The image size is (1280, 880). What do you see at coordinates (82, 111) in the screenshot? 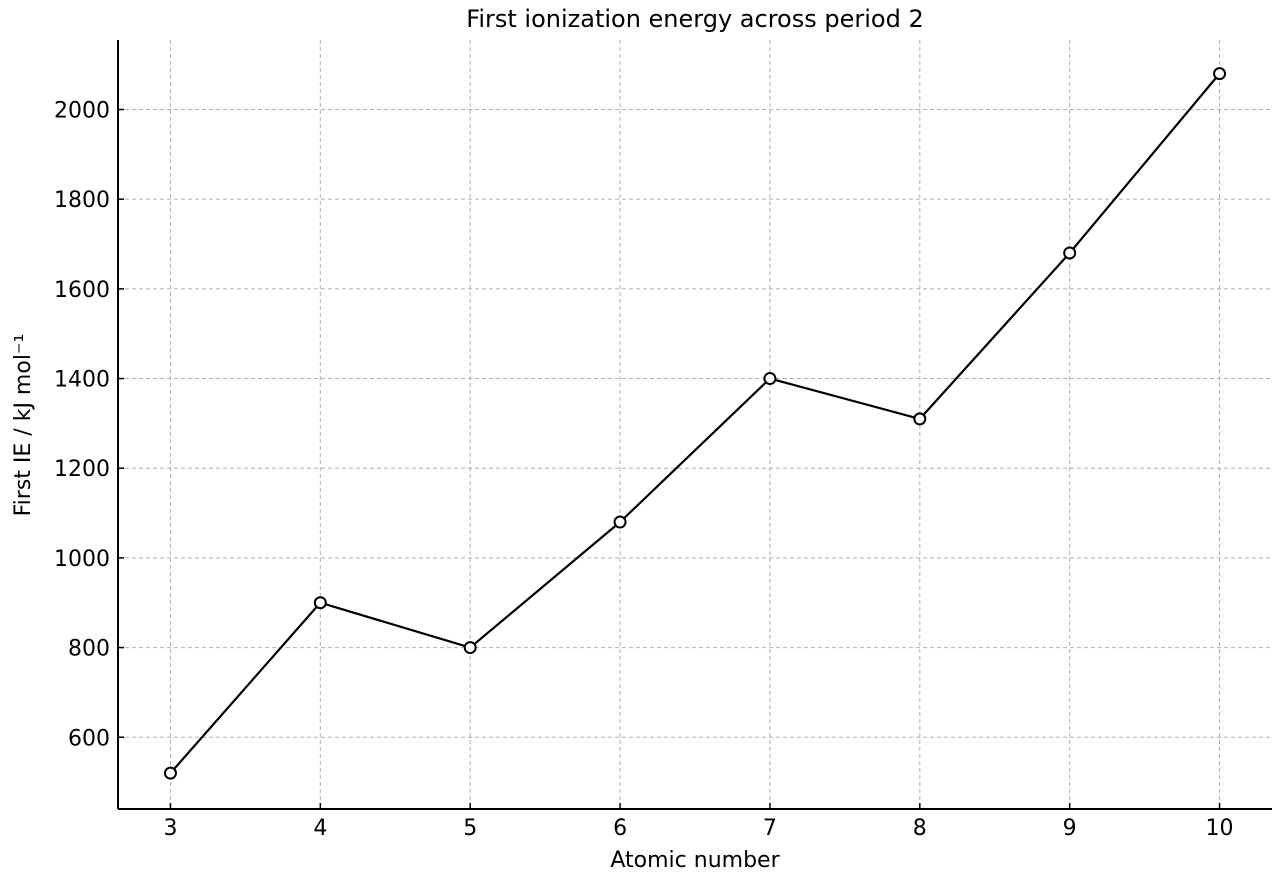
I see `y-tick-label: 2000` at bounding box center [82, 111].